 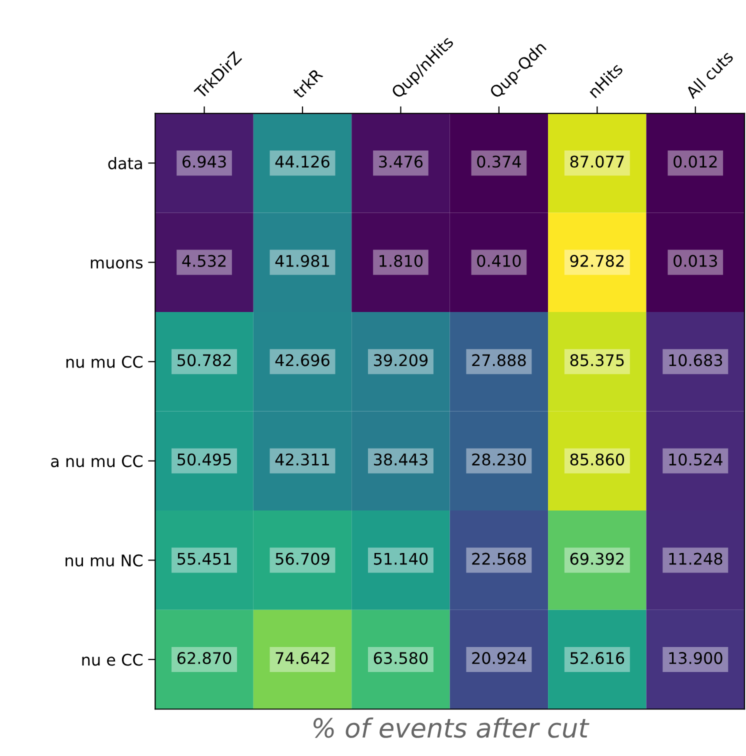 What do you see at coordinates (204, 558) in the screenshot?
I see `data-label: 55.451` at bounding box center [204, 558].